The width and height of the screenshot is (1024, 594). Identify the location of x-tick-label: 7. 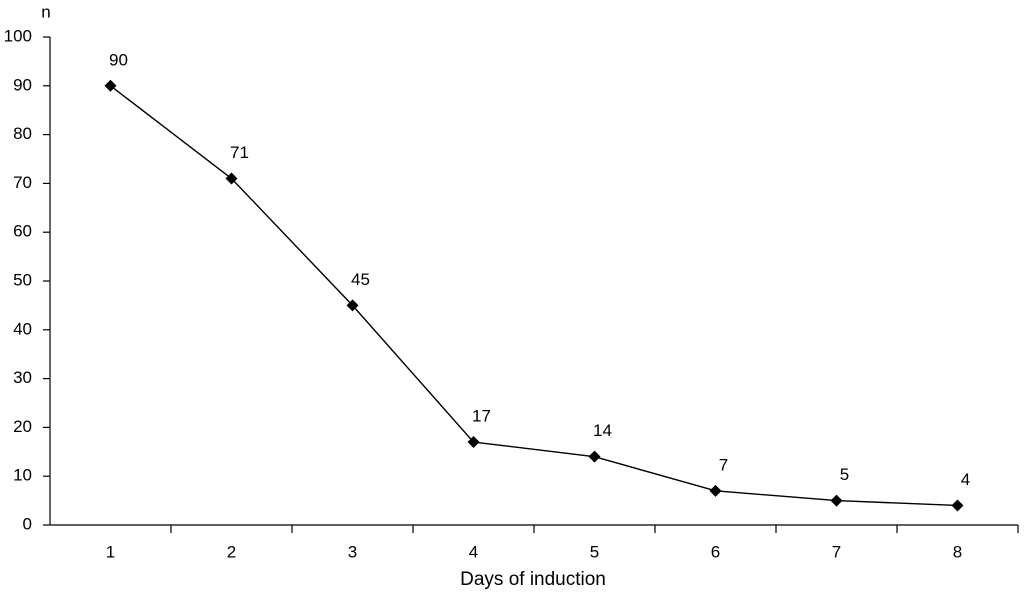
(836, 551).